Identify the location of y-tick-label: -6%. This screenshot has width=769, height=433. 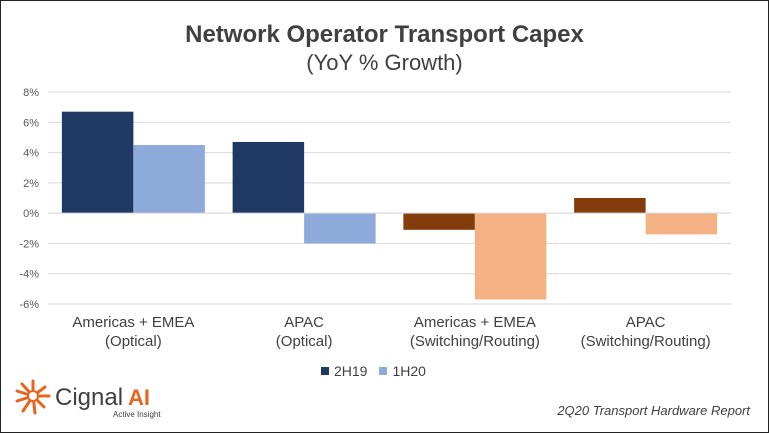
(29, 305).